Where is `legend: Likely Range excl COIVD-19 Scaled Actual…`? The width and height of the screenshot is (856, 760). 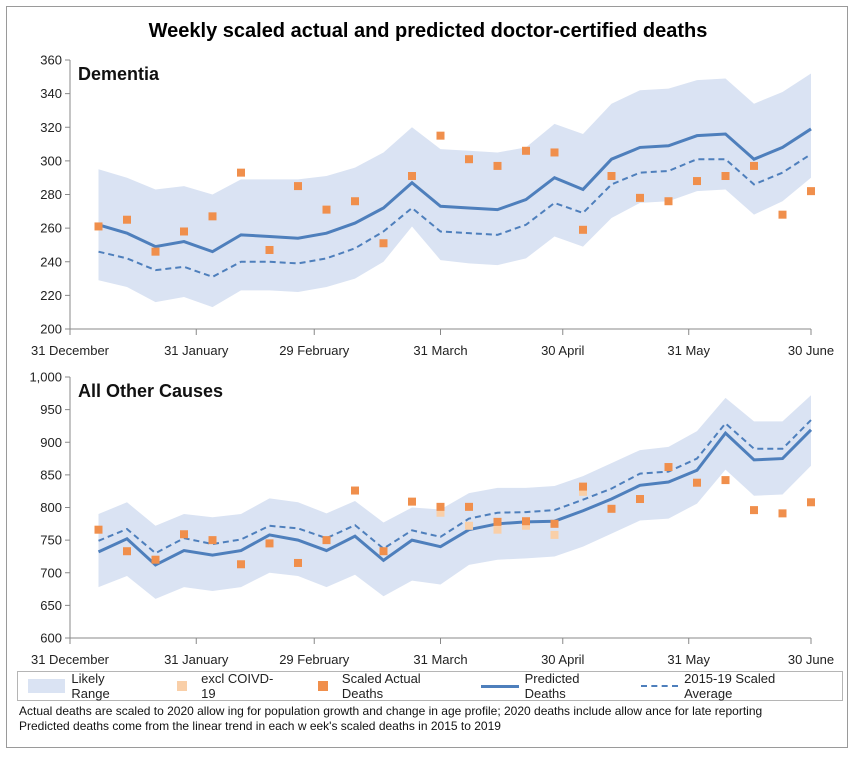 legend: Likely Range excl COIVD-19 Scaled Actual… is located at coordinates (430, 686).